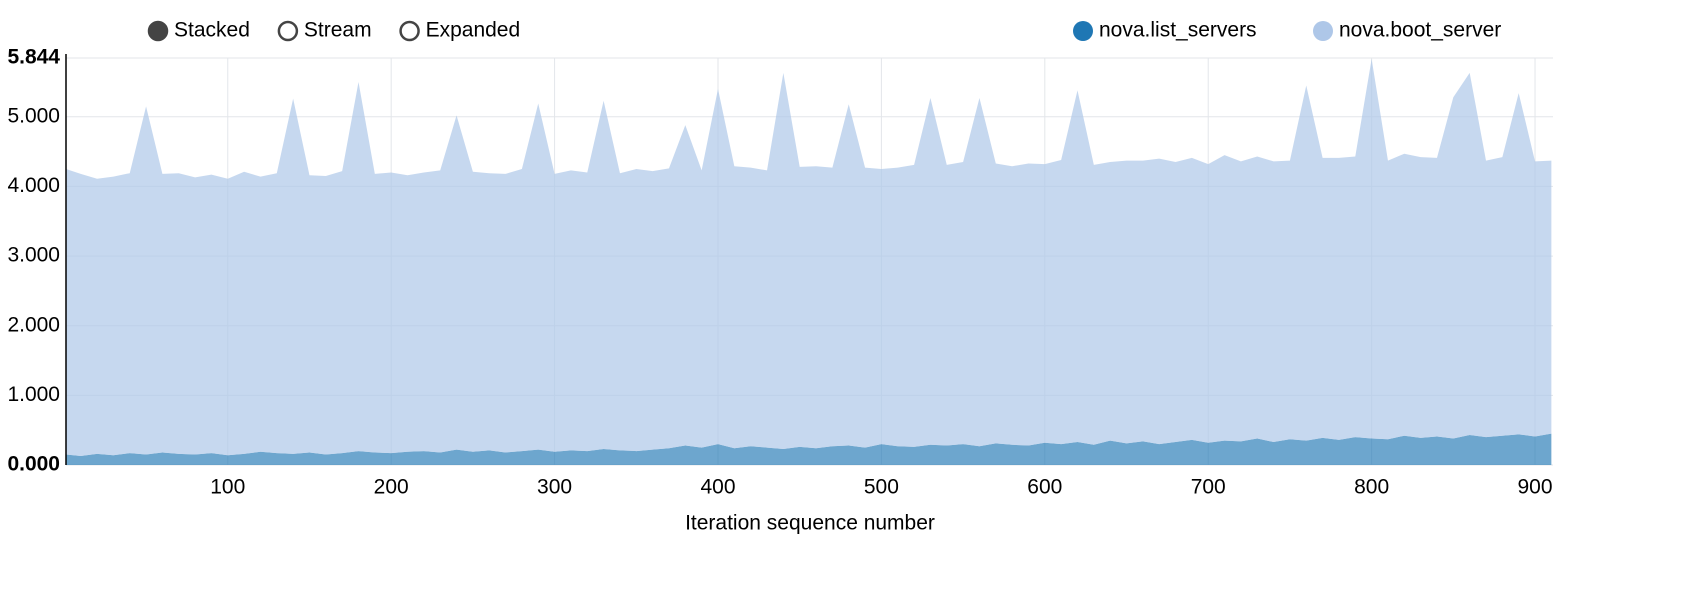 The width and height of the screenshot is (1698, 599). I want to click on x-tick-label: 400, so click(717, 487).